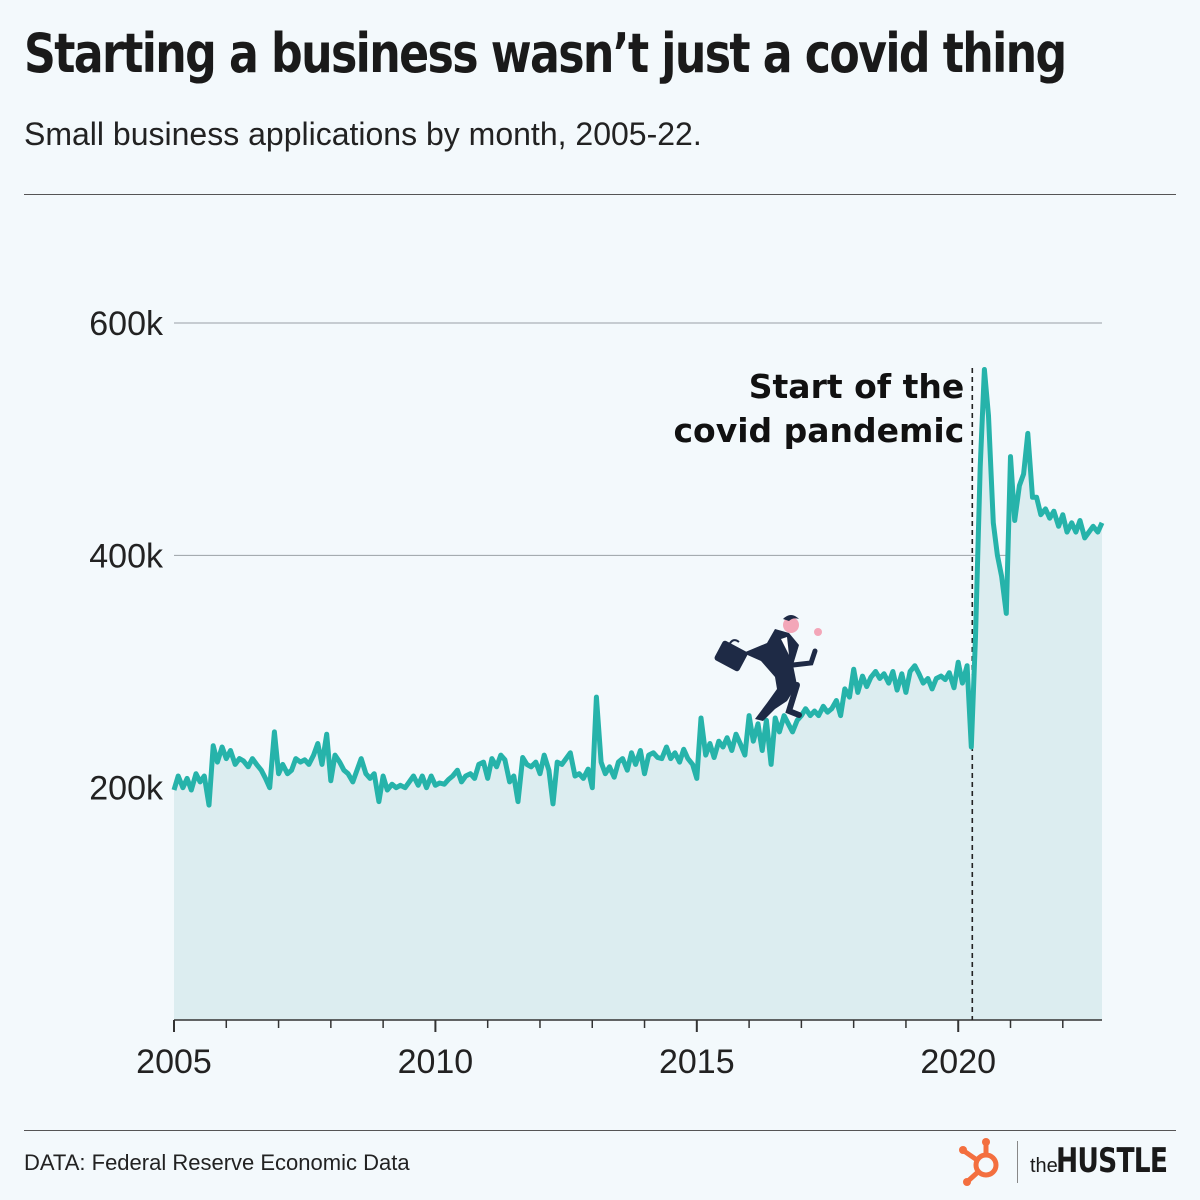 The image size is (1200, 1200). What do you see at coordinates (1112, 1161) in the screenshot?
I see `brand-name: HUSTLE` at bounding box center [1112, 1161].